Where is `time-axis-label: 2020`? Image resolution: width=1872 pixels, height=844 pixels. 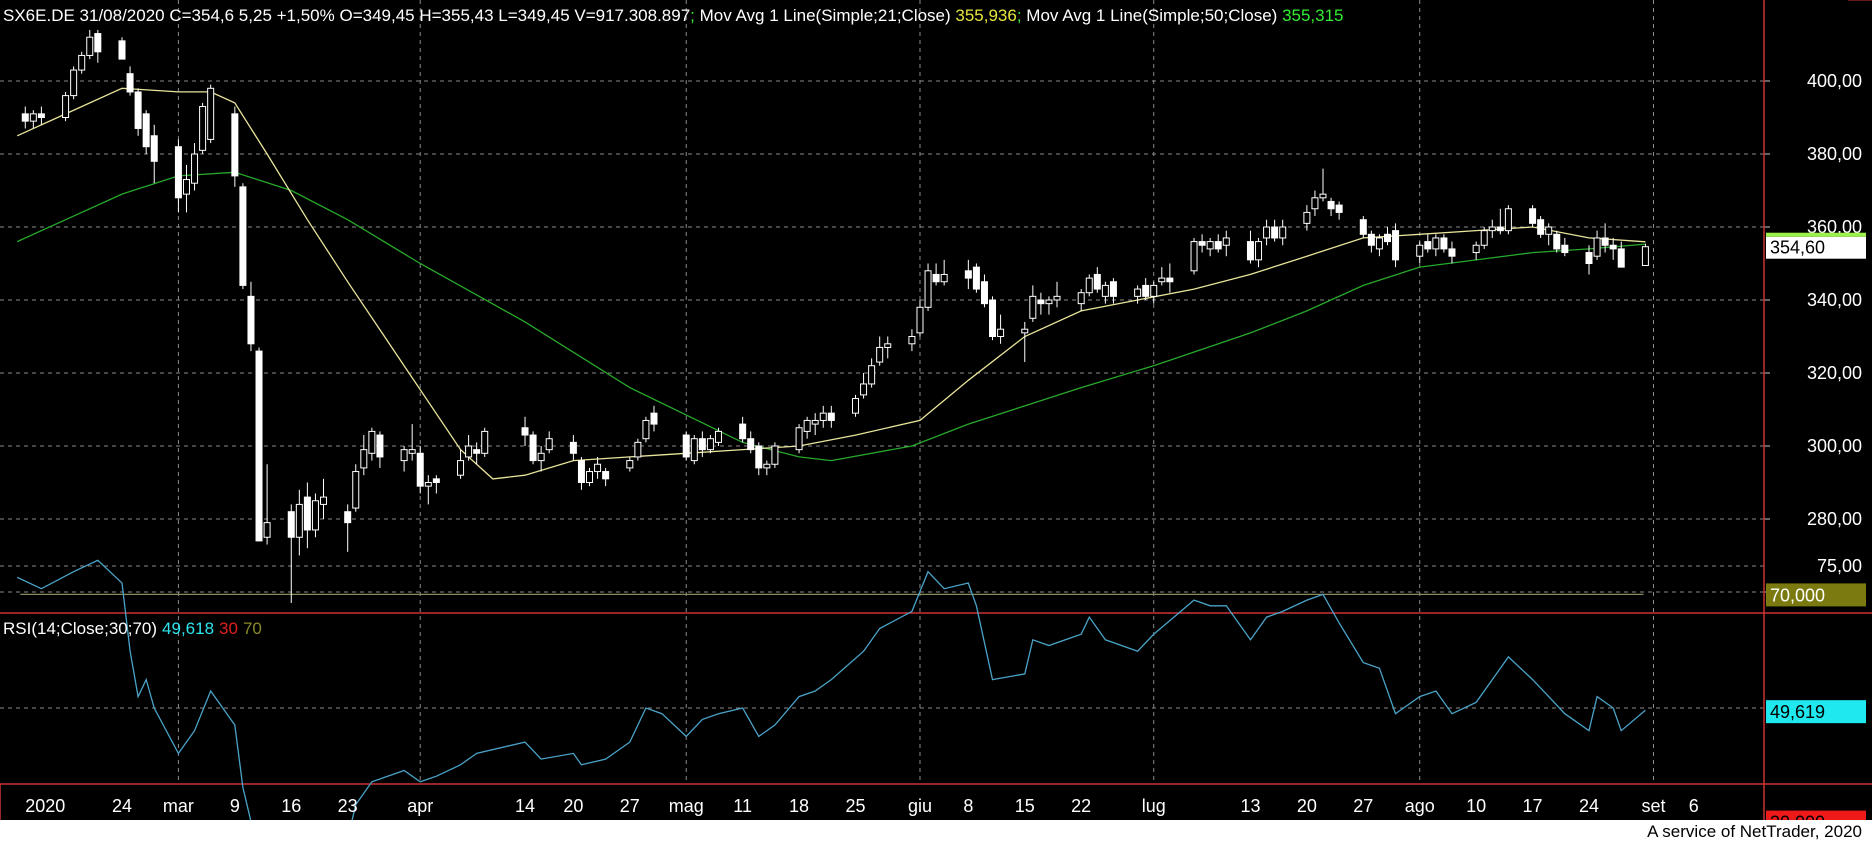
time-axis-label: 2020 is located at coordinates (45, 806).